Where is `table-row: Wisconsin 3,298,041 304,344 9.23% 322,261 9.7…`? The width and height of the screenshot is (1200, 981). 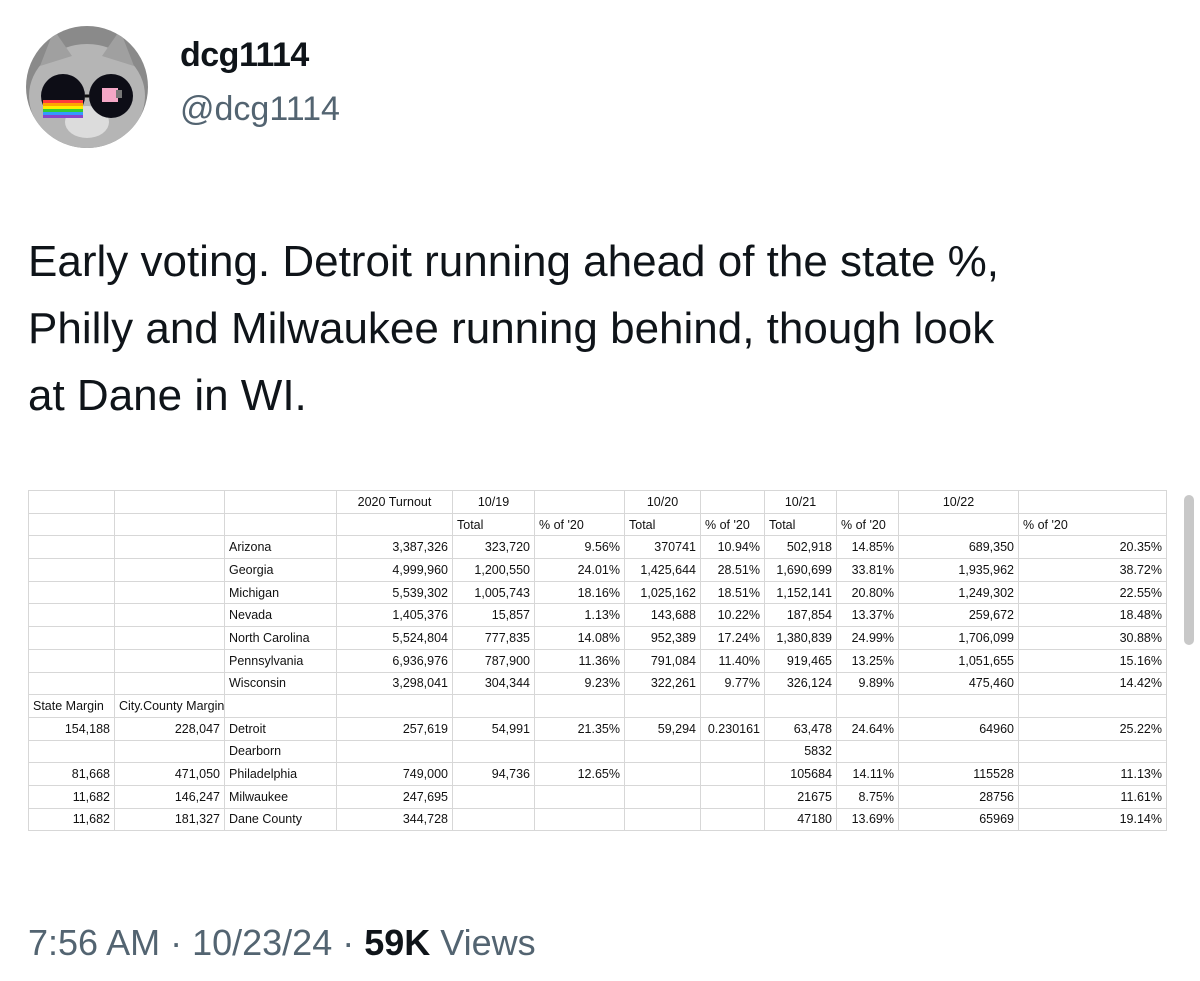
table-row: Wisconsin 3,298,041 304,344 9.23% 322,261 9.7… is located at coordinates (597, 683).